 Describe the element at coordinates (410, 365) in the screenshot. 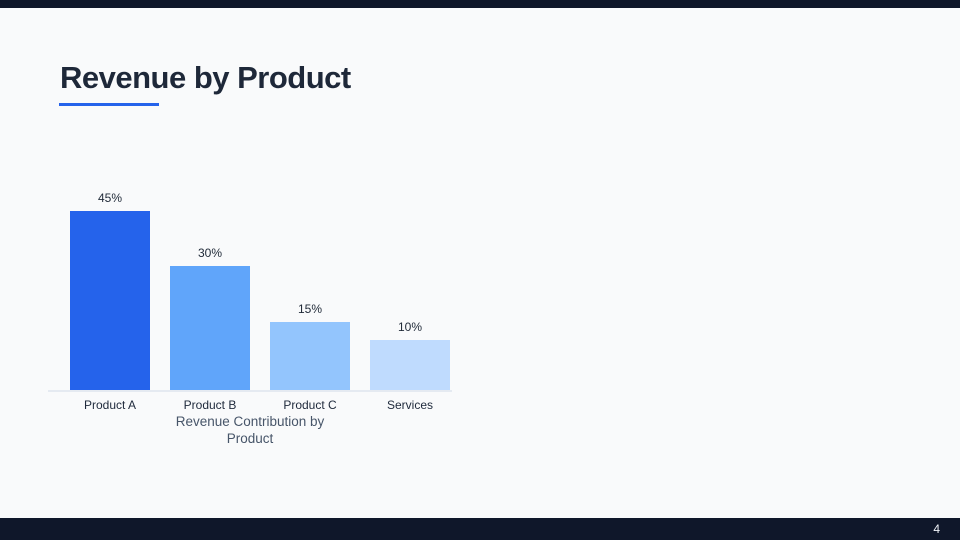

I see `bar-services` at that location.